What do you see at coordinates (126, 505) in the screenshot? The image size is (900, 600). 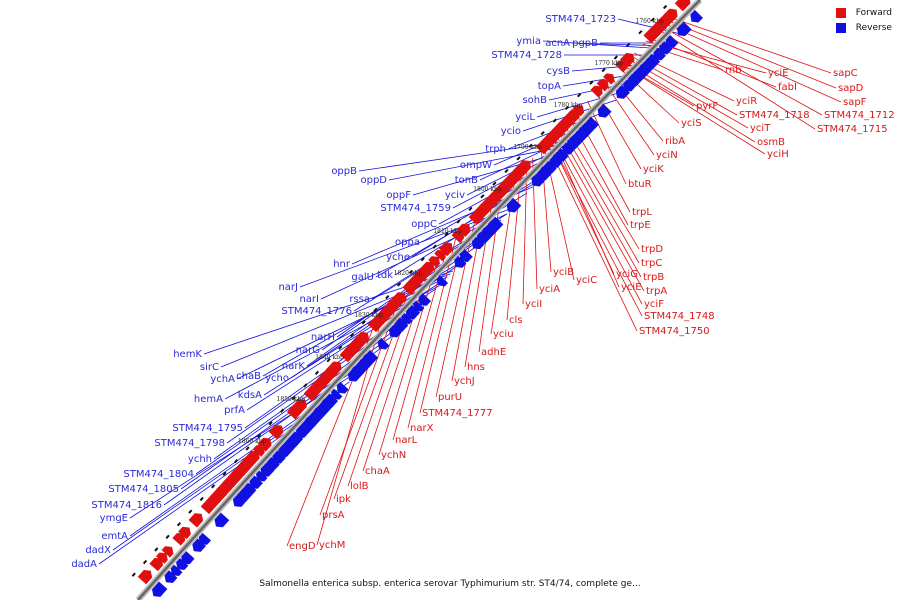 I see `gene-label-reverse: STM474_1816` at bounding box center [126, 505].